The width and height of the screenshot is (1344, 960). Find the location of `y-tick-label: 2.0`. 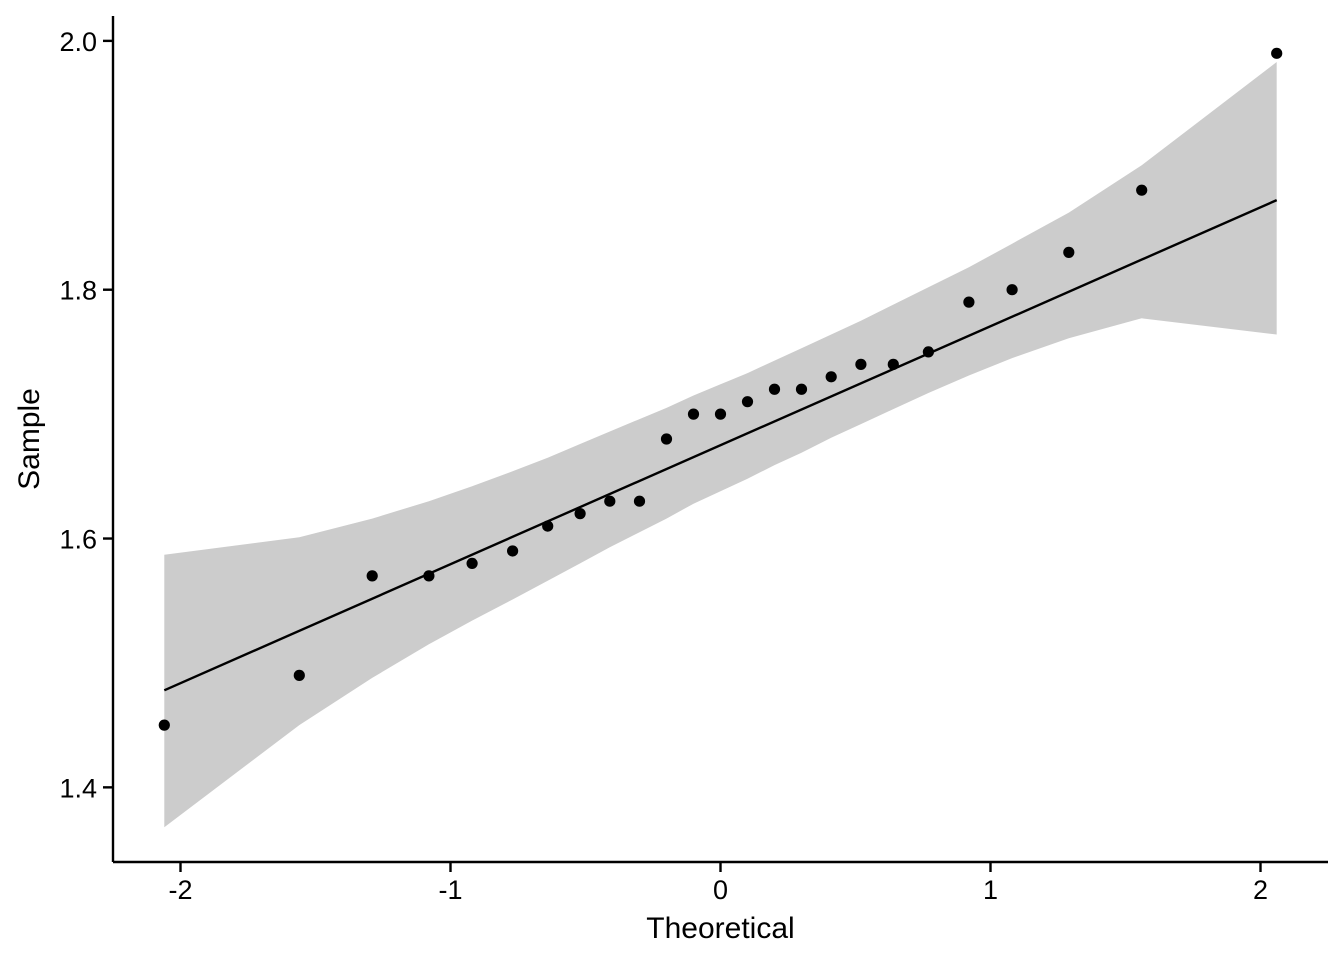

y-tick-label: 2.0 is located at coordinates (78, 42).